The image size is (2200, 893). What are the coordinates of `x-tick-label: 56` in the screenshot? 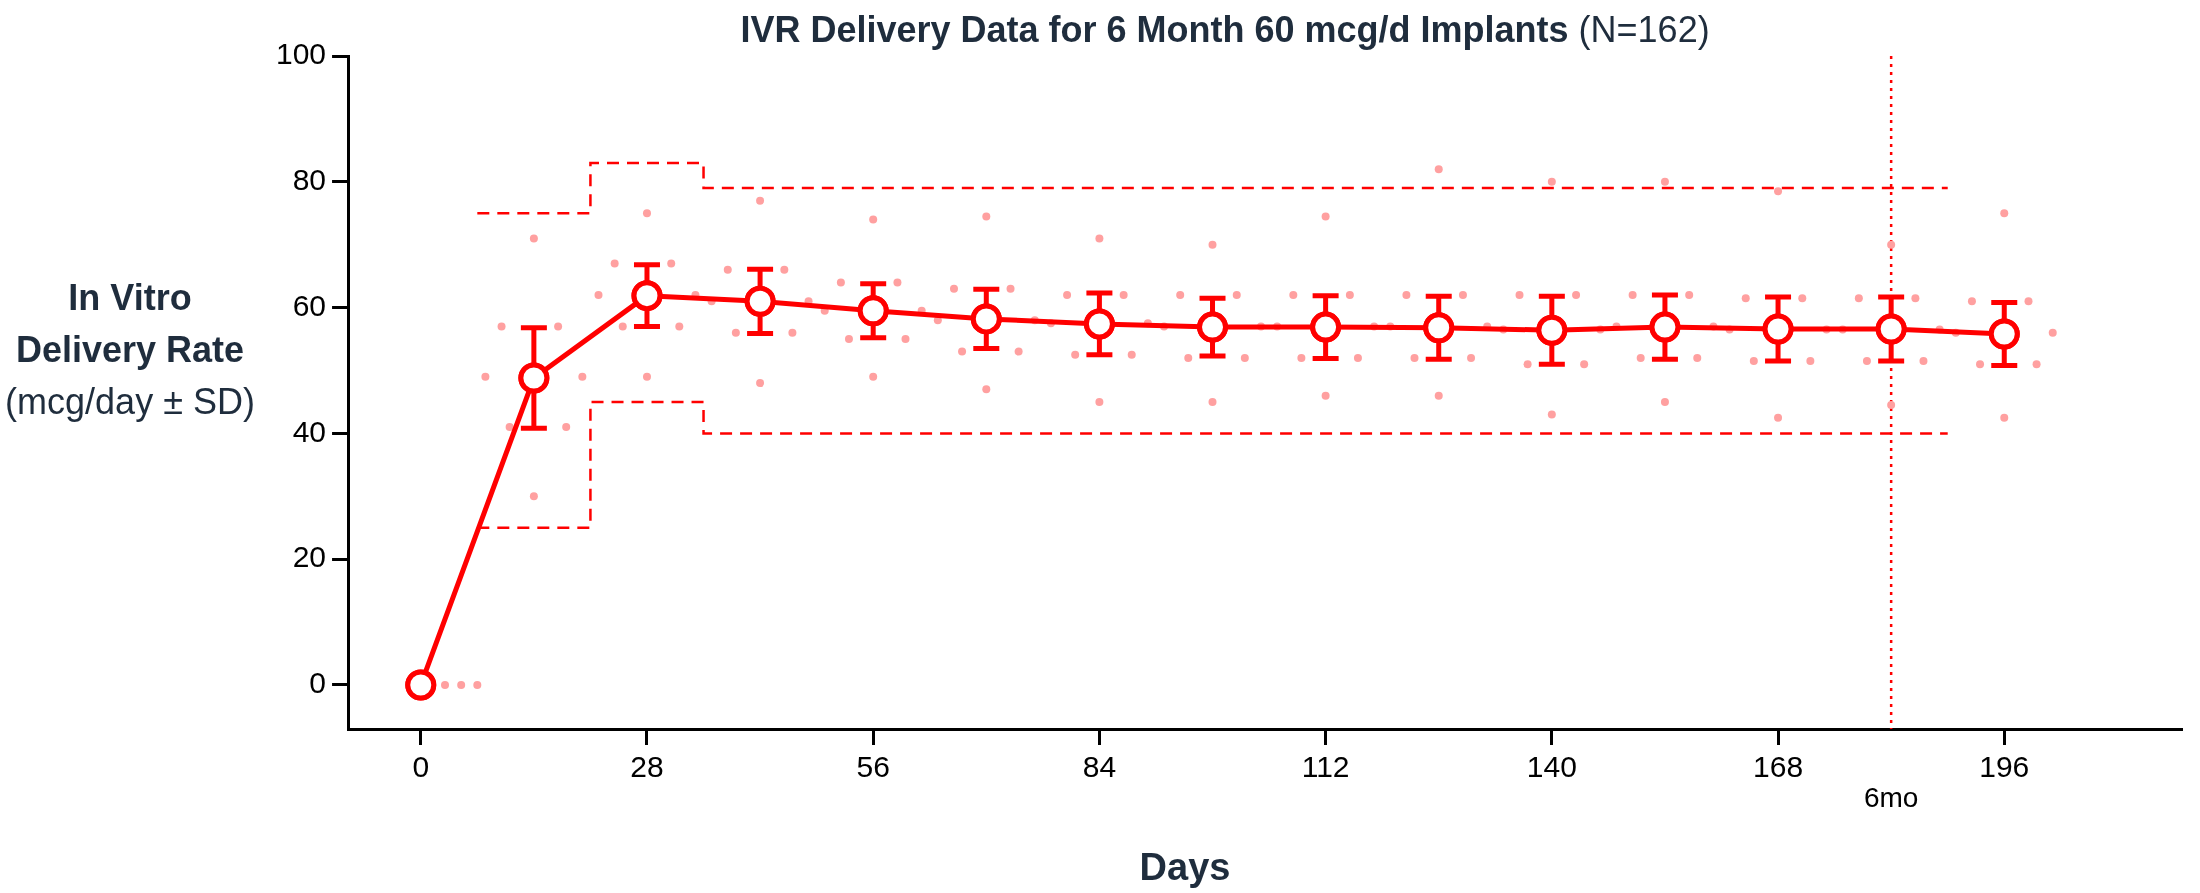 It's located at (873, 767).